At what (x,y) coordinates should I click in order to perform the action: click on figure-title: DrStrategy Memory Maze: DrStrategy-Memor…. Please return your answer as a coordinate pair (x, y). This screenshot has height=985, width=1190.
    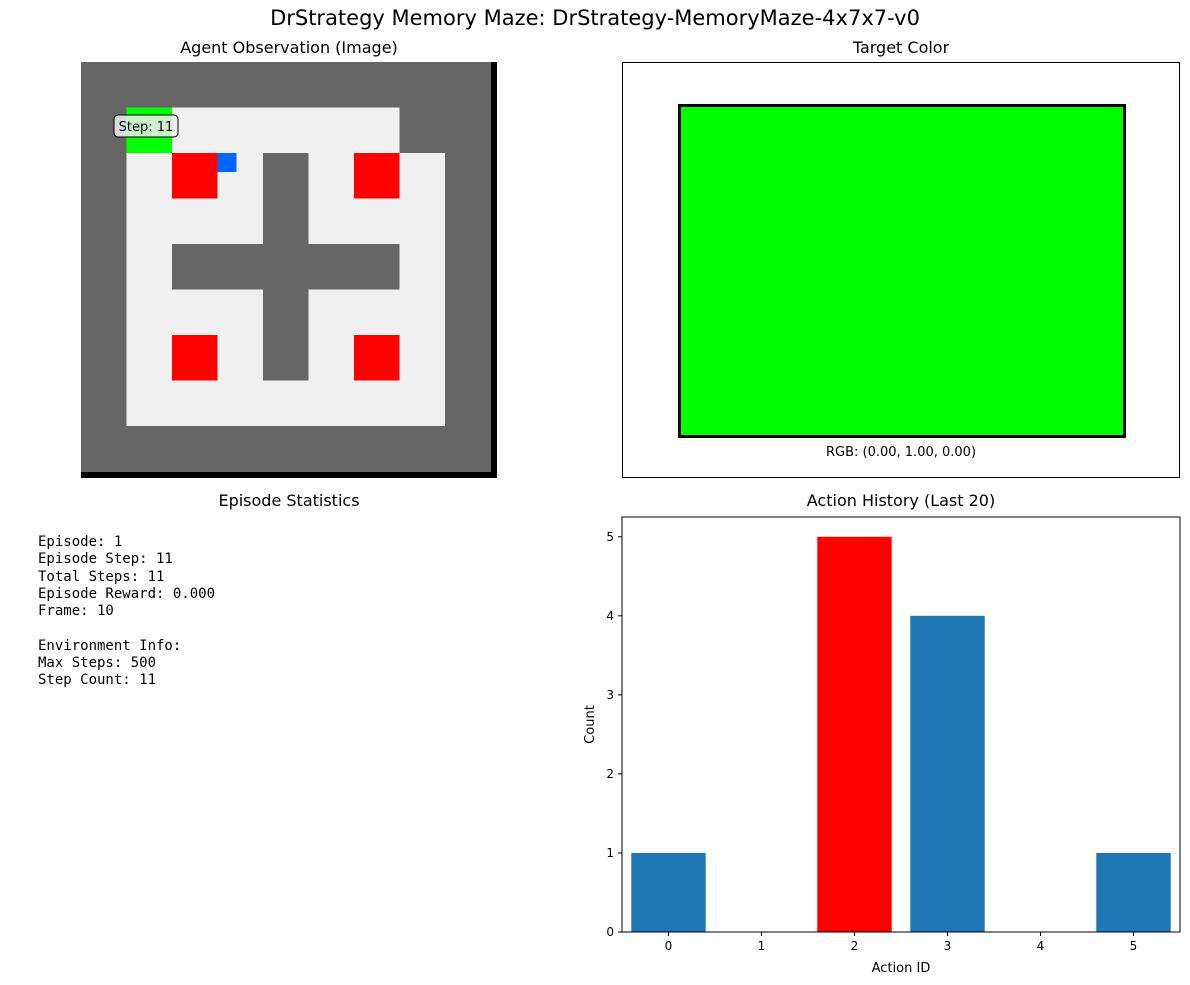
    Looking at the image, I should click on (595, 18).